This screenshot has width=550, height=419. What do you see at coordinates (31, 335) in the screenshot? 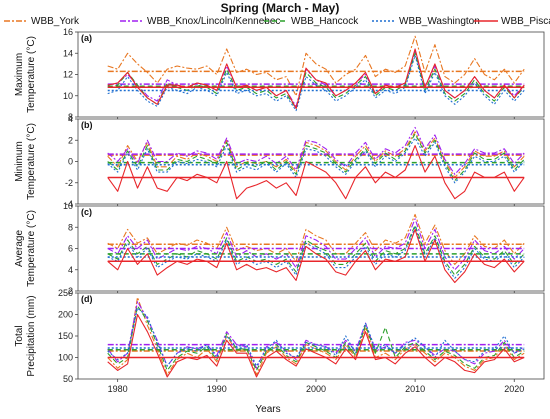
I see `y-axis-label: Precipitation (mm)` at bounding box center [31, 335].